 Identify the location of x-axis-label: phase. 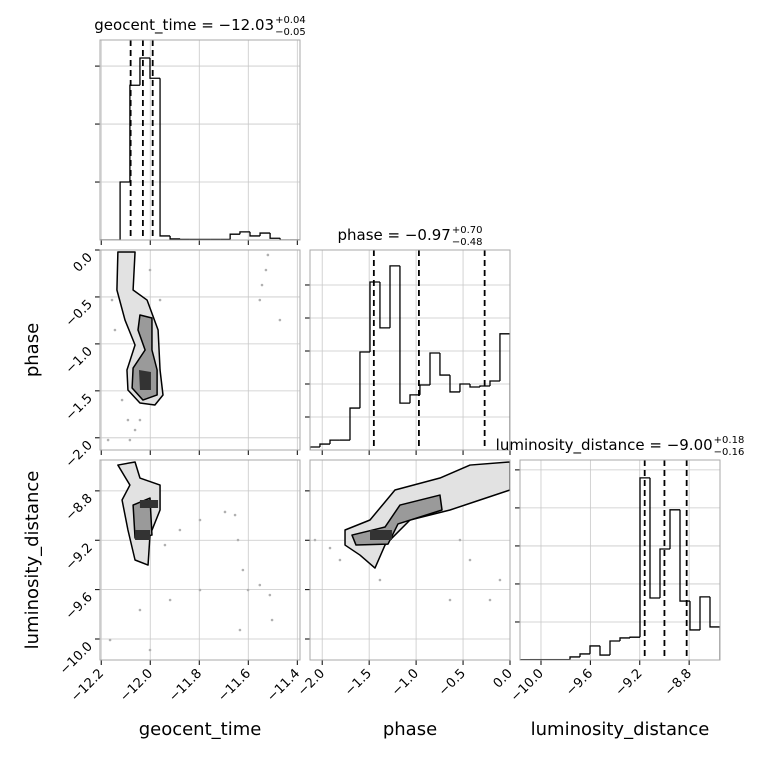
(410, 729).